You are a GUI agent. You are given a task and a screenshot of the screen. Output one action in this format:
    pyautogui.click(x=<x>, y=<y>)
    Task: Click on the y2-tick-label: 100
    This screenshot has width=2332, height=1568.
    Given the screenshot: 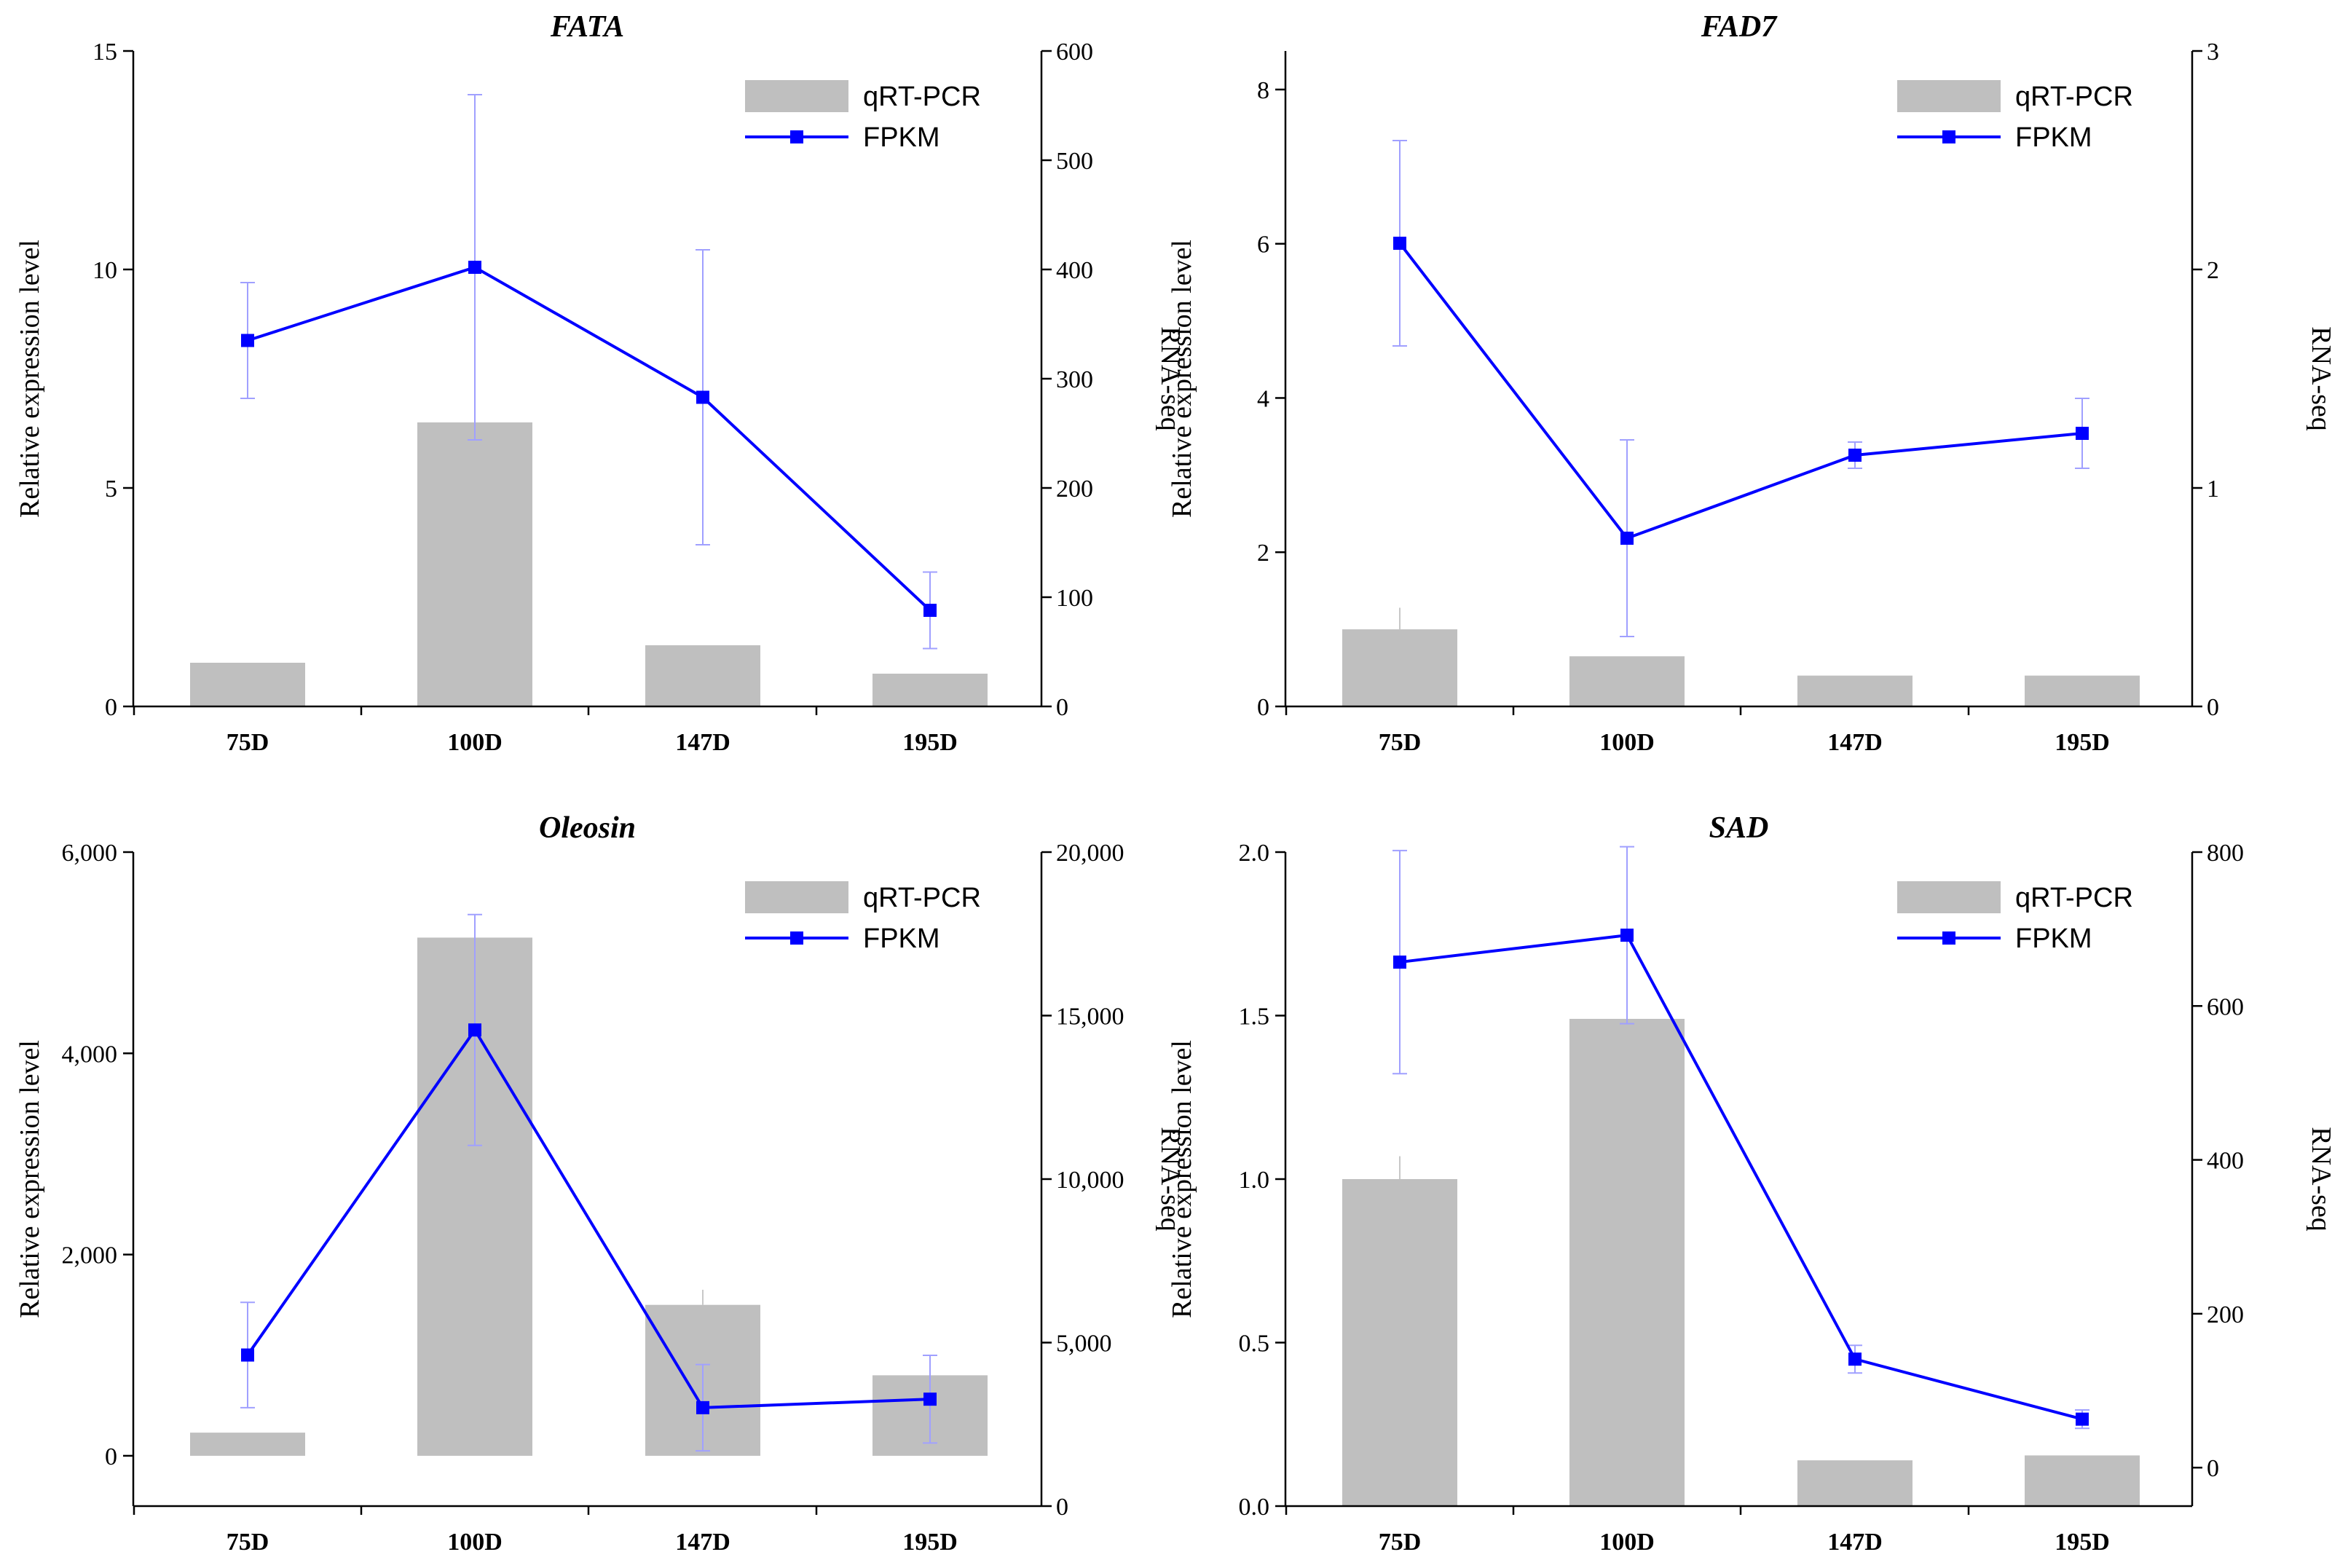 What is the action you would take?
    pyautogui.click(x=1074, y=598)
    